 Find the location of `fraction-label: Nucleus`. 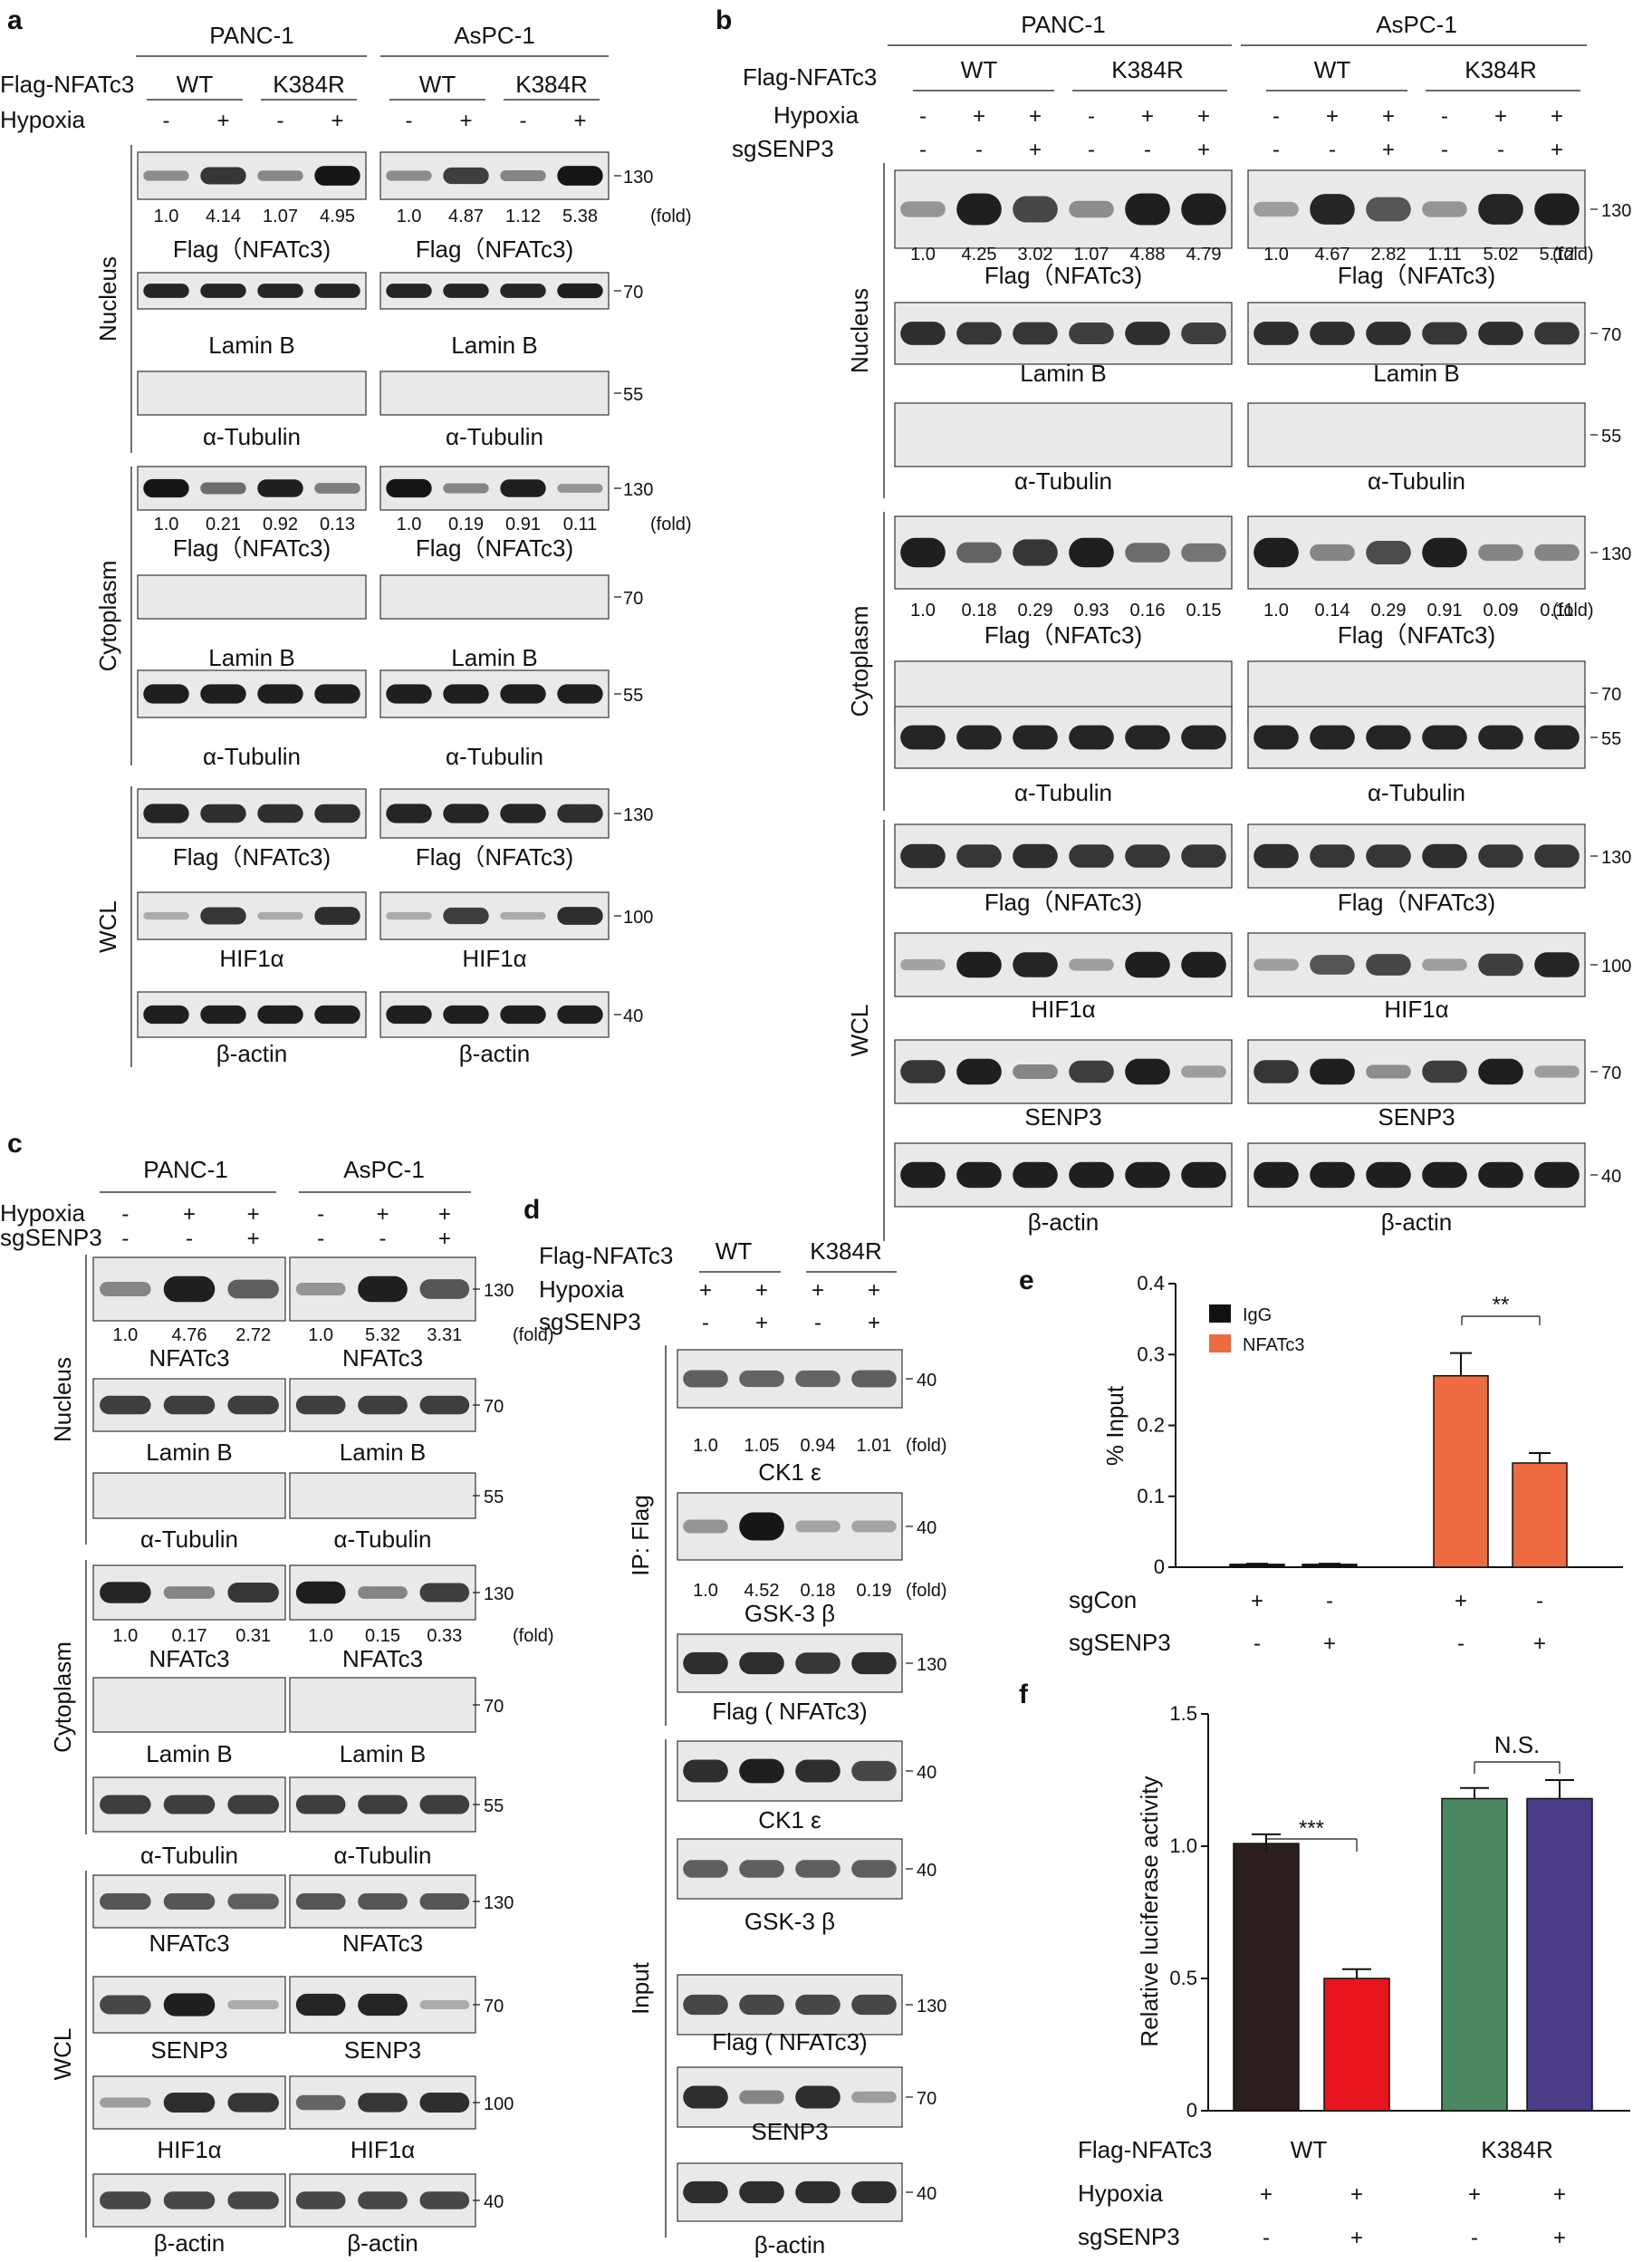

fraction-label: Nucleus is located at coordinates (859, 330).